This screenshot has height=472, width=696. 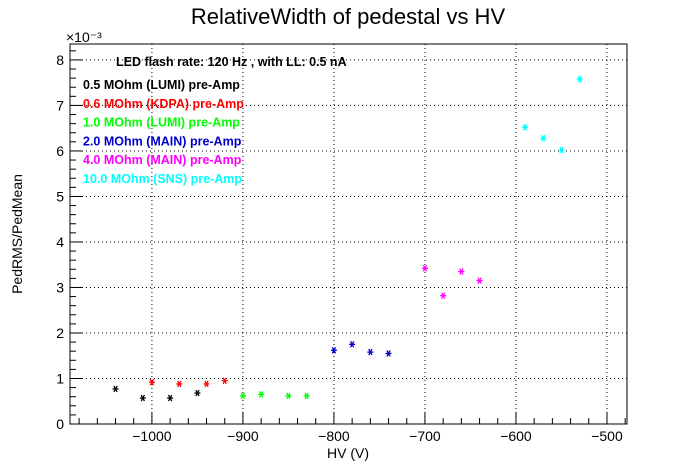 I want to click on y-tick-label: 5, so click(x=60, y=196).